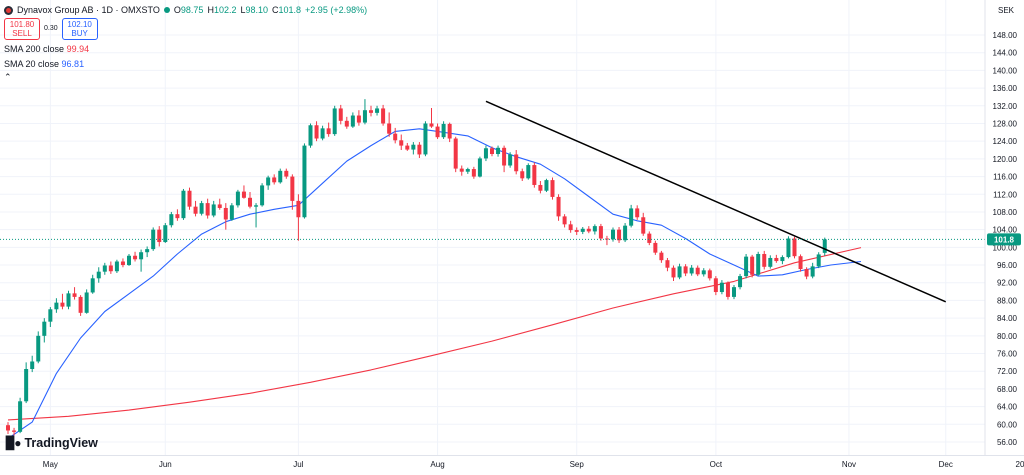  Describe the element at coordinates (1005, 212) in the screenshot. I see `price-tick-label: 108.00` at that location.